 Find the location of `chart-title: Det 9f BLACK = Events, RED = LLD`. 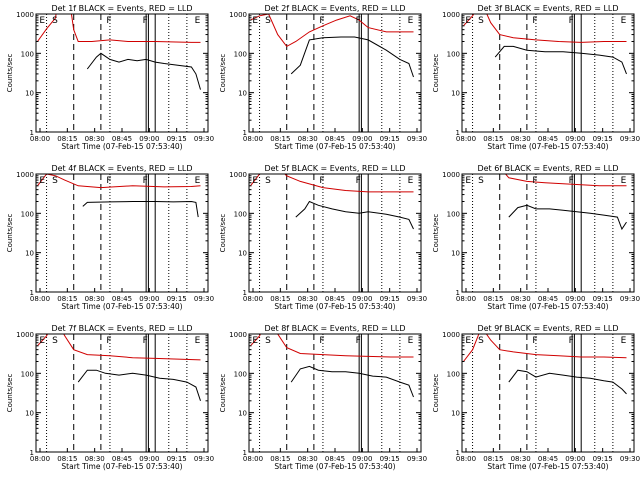

chart-title: Det 9f BLACK = Events, RED = LLD is located at coordinates (547, 328).